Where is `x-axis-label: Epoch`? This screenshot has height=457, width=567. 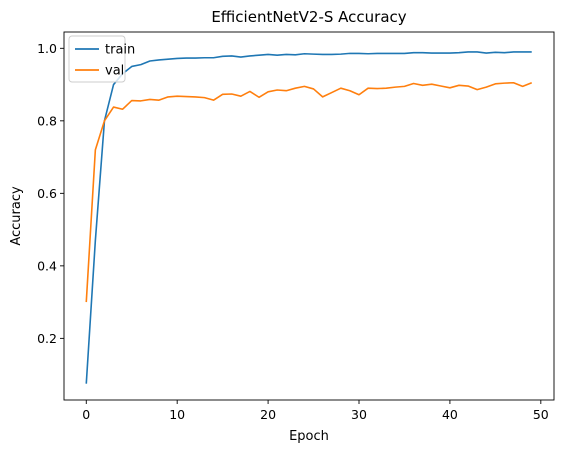
x-axis-label: Epoch is located at coordinates (309, 436).